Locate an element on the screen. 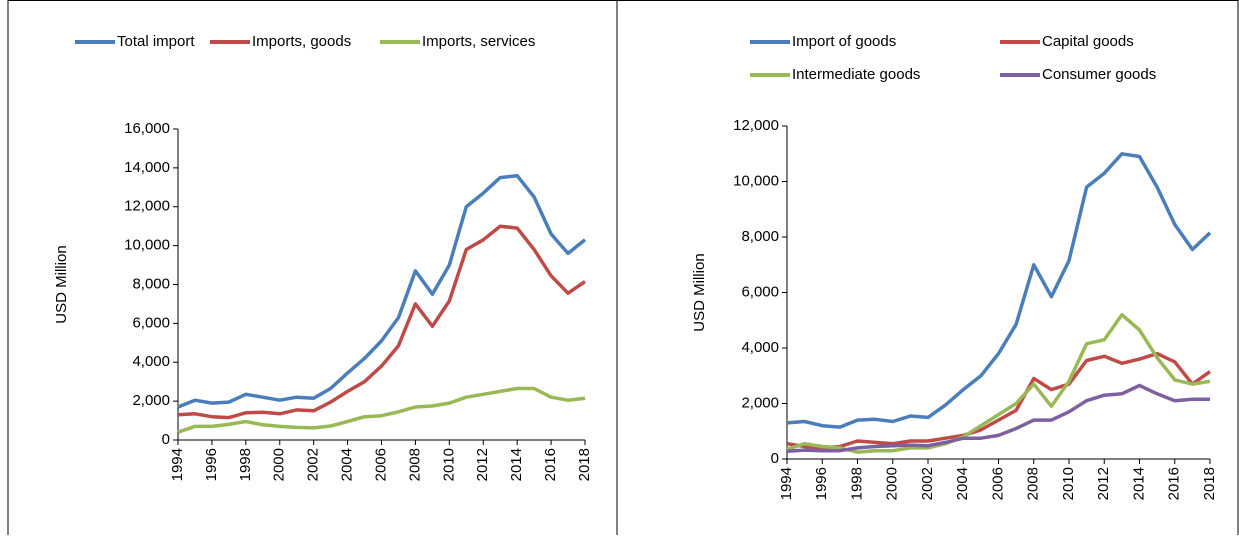 The height and width of the screenshot is (540, 1239). y-tick-label: 16,000 is located at coordinates (147, 128).